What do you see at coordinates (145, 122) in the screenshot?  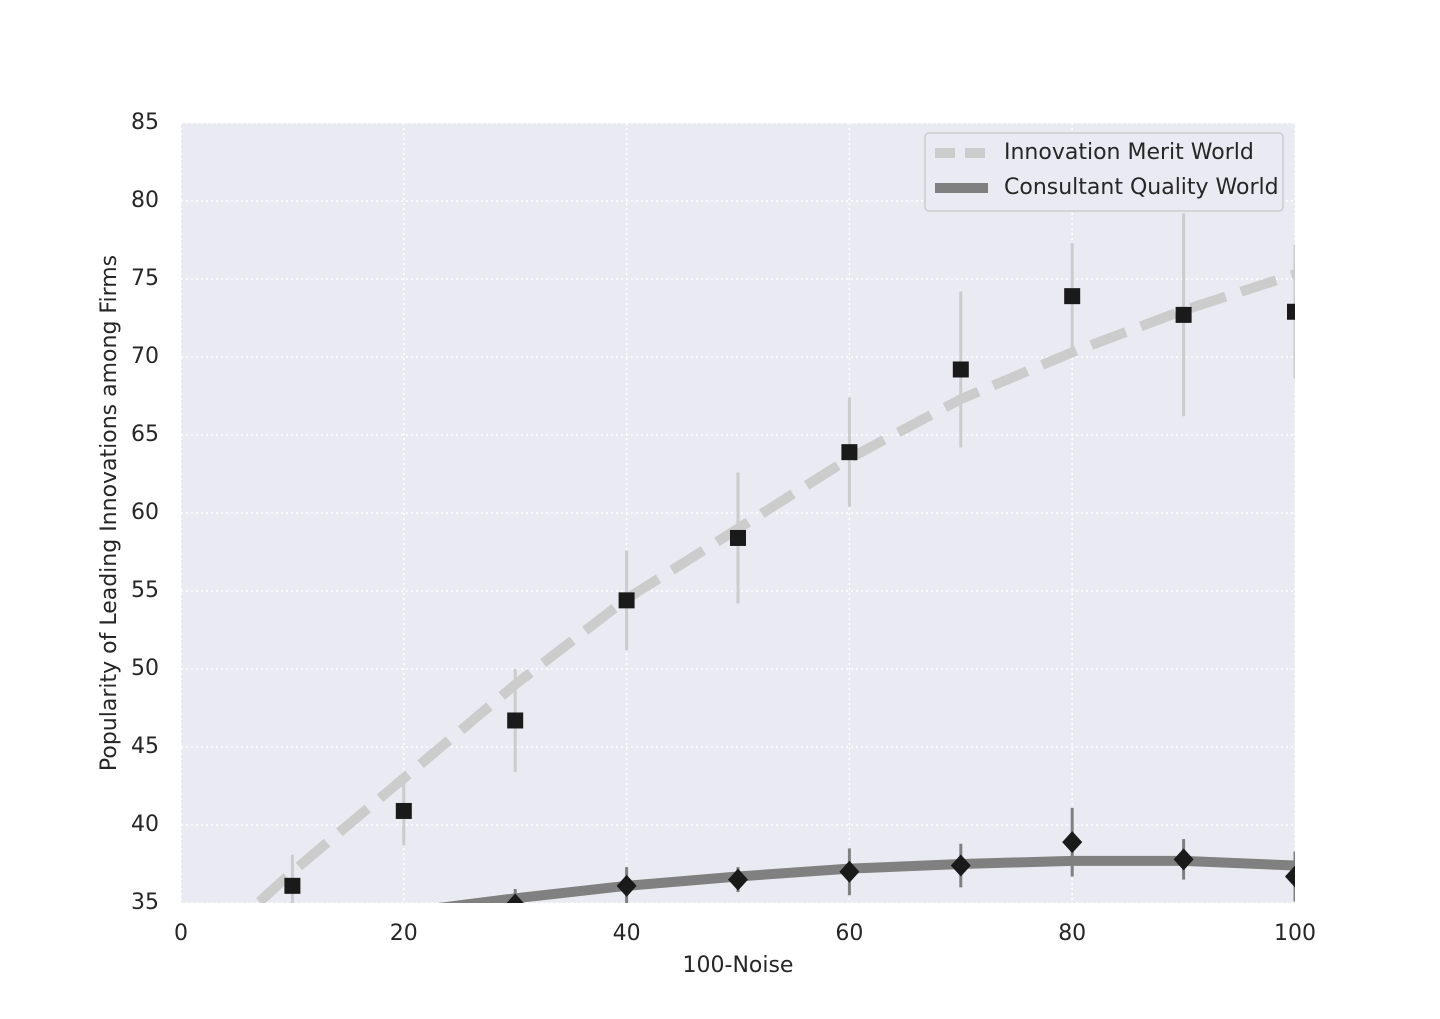 I see `y-tick-label: 85` at bounding box center [145, 122].